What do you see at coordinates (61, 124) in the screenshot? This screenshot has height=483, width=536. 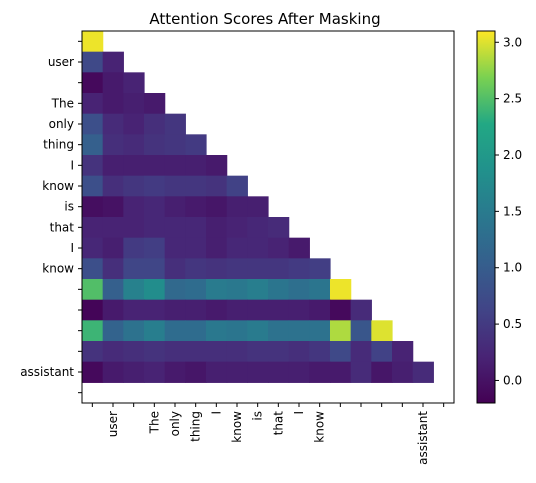 I see `y-tick-label-4: only` at bounding box center [61, 124].